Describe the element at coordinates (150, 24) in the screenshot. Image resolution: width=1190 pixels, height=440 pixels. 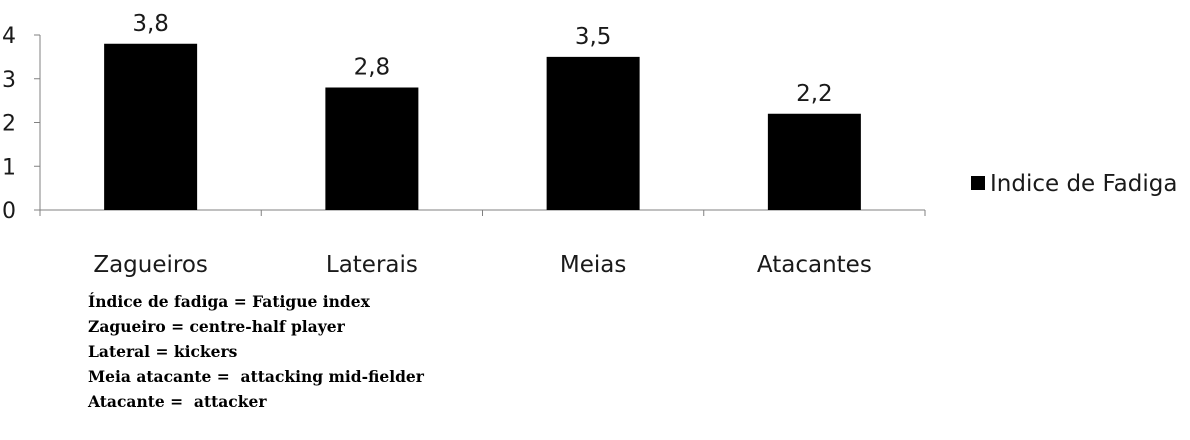
I see `data-label-zagueiros: 3,8` at that location.